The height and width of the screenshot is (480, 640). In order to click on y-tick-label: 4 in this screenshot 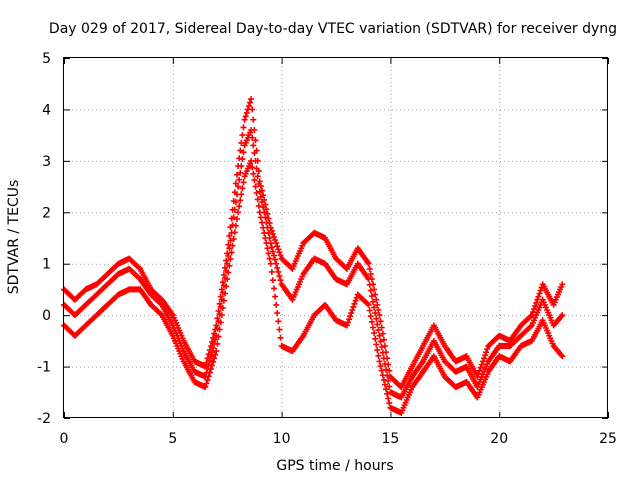, I will do `click(46, 110)`.